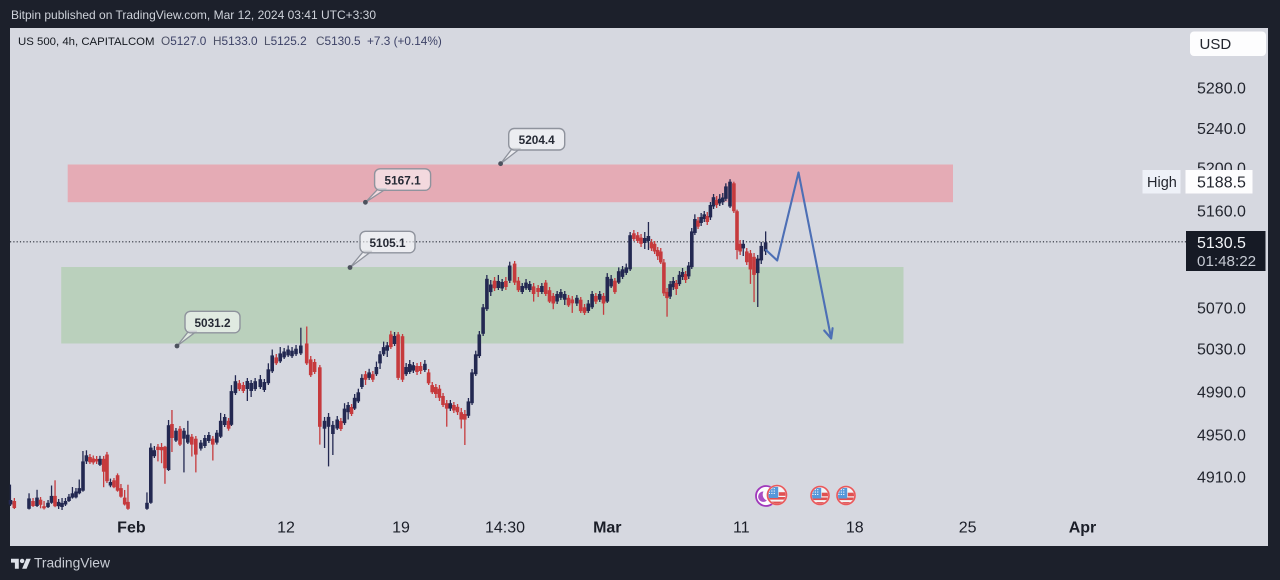  I want to click on svg-text: H5133.0, so click(235, 41).